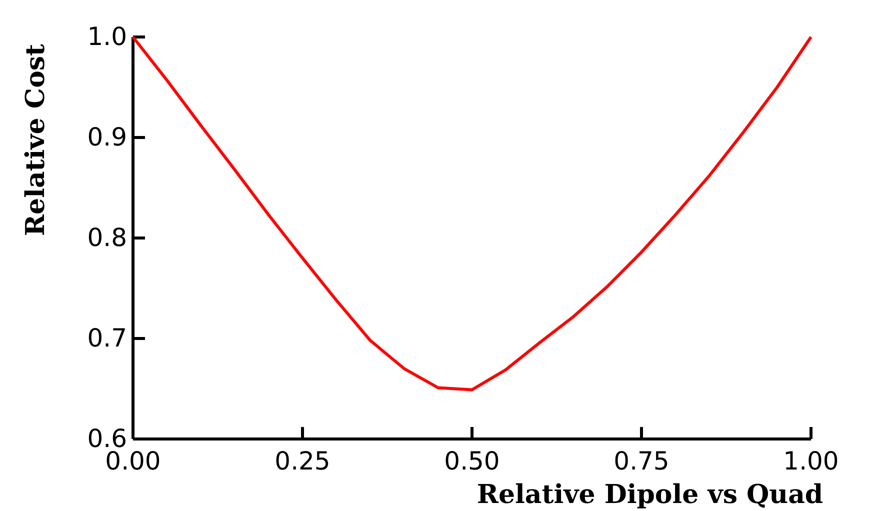 The image size is (882, 511). I want to click on y-axis-title: Relative Cost, so click(36, 140).